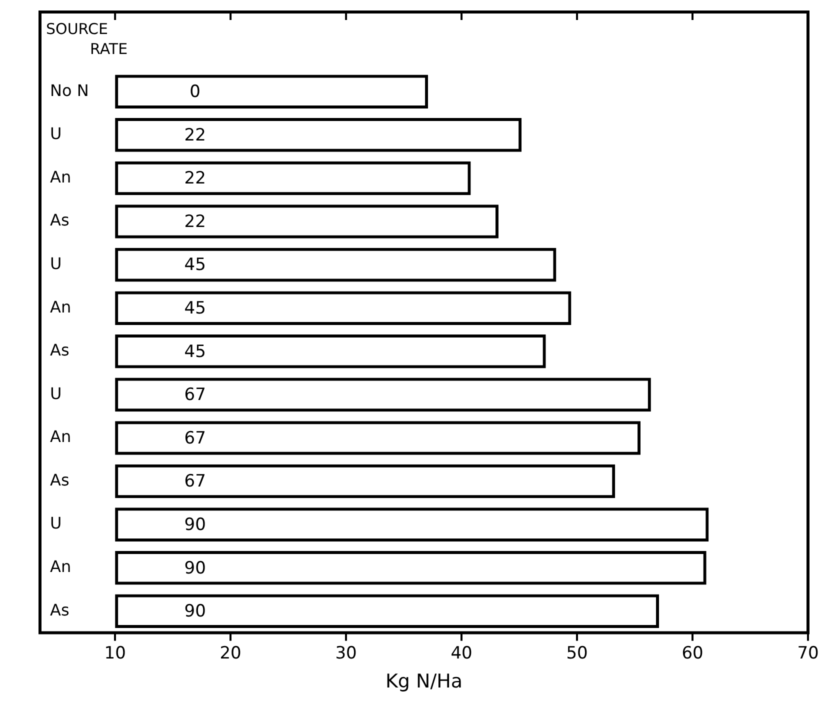  What do you see at coordinates (424, 681) in the screenshot?
I see `x-axis-title: Kg N/Ha` at bounding box center [424, 681].